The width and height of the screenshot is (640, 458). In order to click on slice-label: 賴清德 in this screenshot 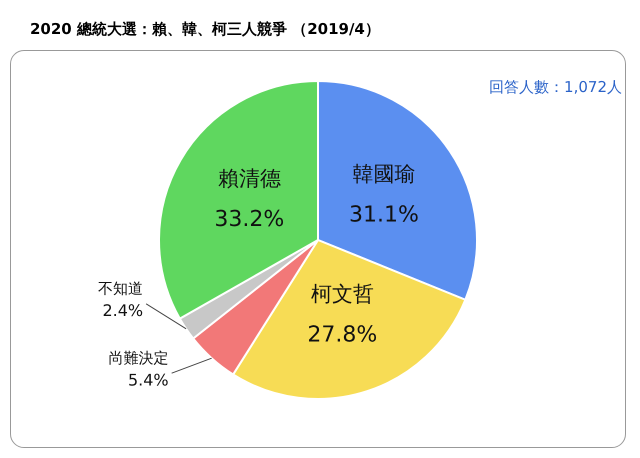, I will do `click(249, 178)`.